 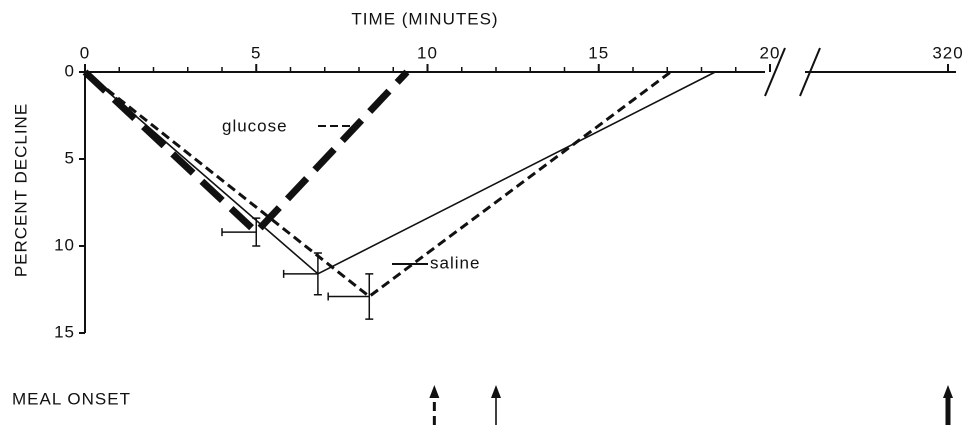 What do you see at coordinates (598, 52) in the screenshot?
I see `x-tick-label: 15` at bounding box center [598, 52].